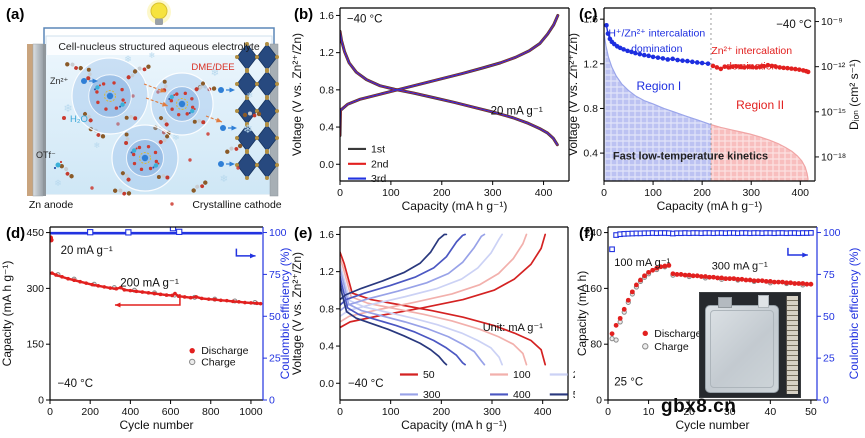 The height and width of the screenshot is (438, 865). Describe the element at coordinates (326, 309) in the screenshot. I see `y-tick-label: 0.8` at that location.